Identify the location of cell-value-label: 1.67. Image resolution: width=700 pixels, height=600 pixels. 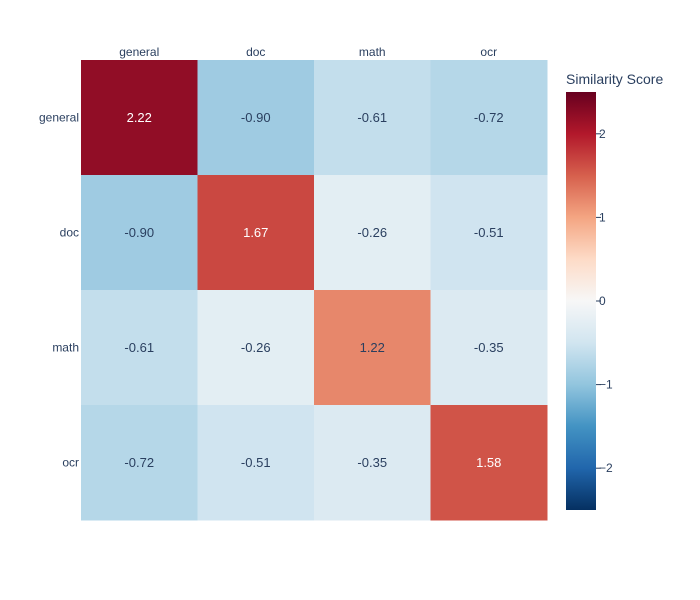
(255, 232).